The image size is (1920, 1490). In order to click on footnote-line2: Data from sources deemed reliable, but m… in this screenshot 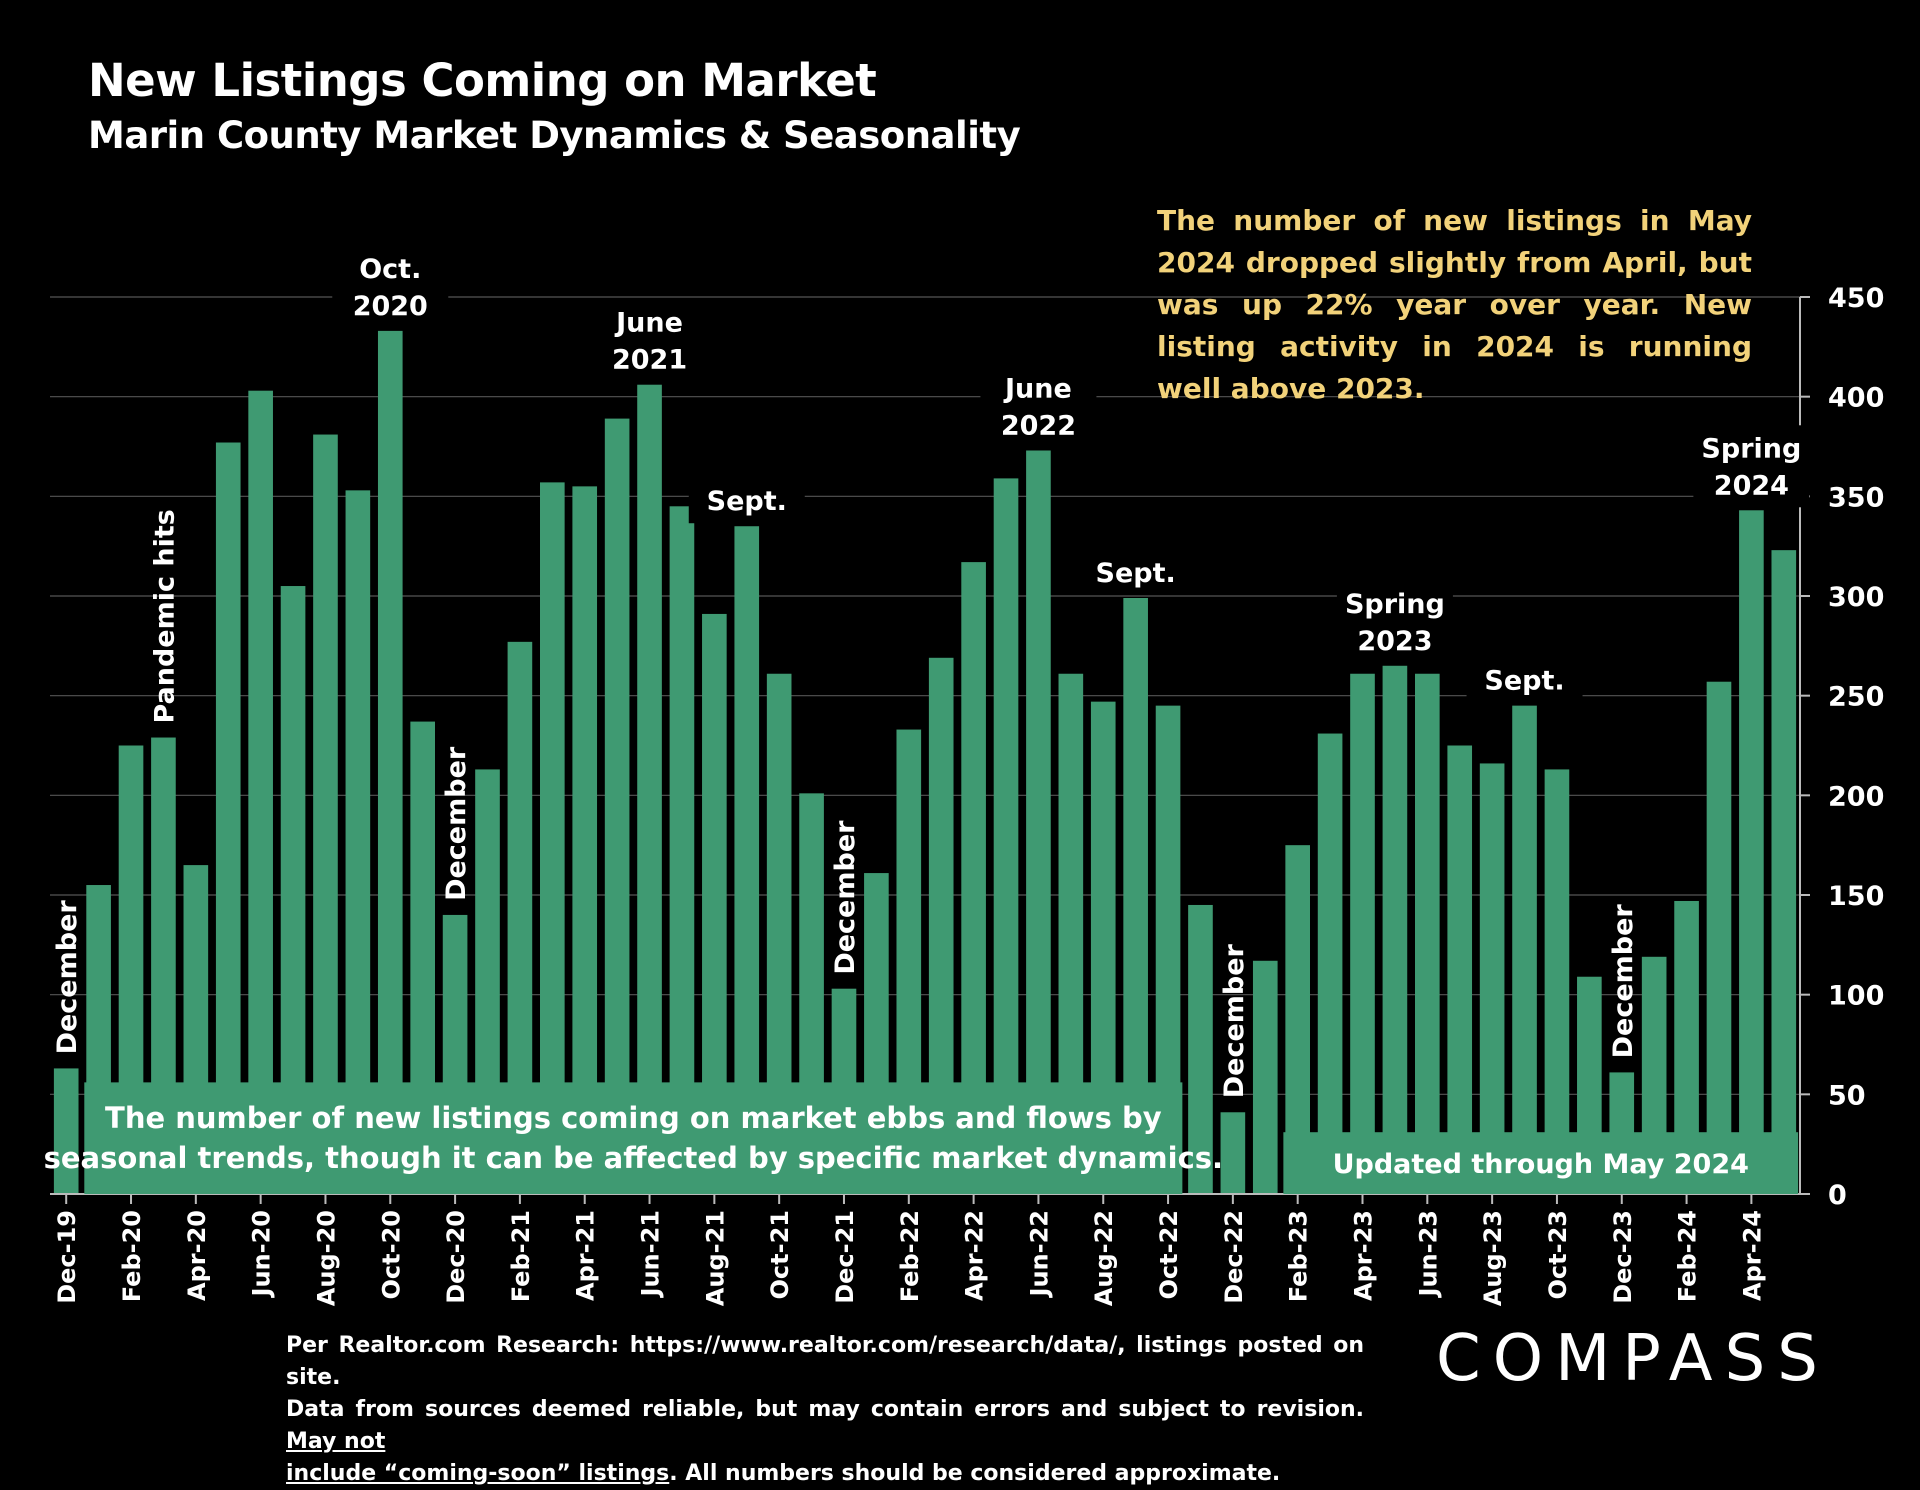, I will do `click(825, 1409)`.